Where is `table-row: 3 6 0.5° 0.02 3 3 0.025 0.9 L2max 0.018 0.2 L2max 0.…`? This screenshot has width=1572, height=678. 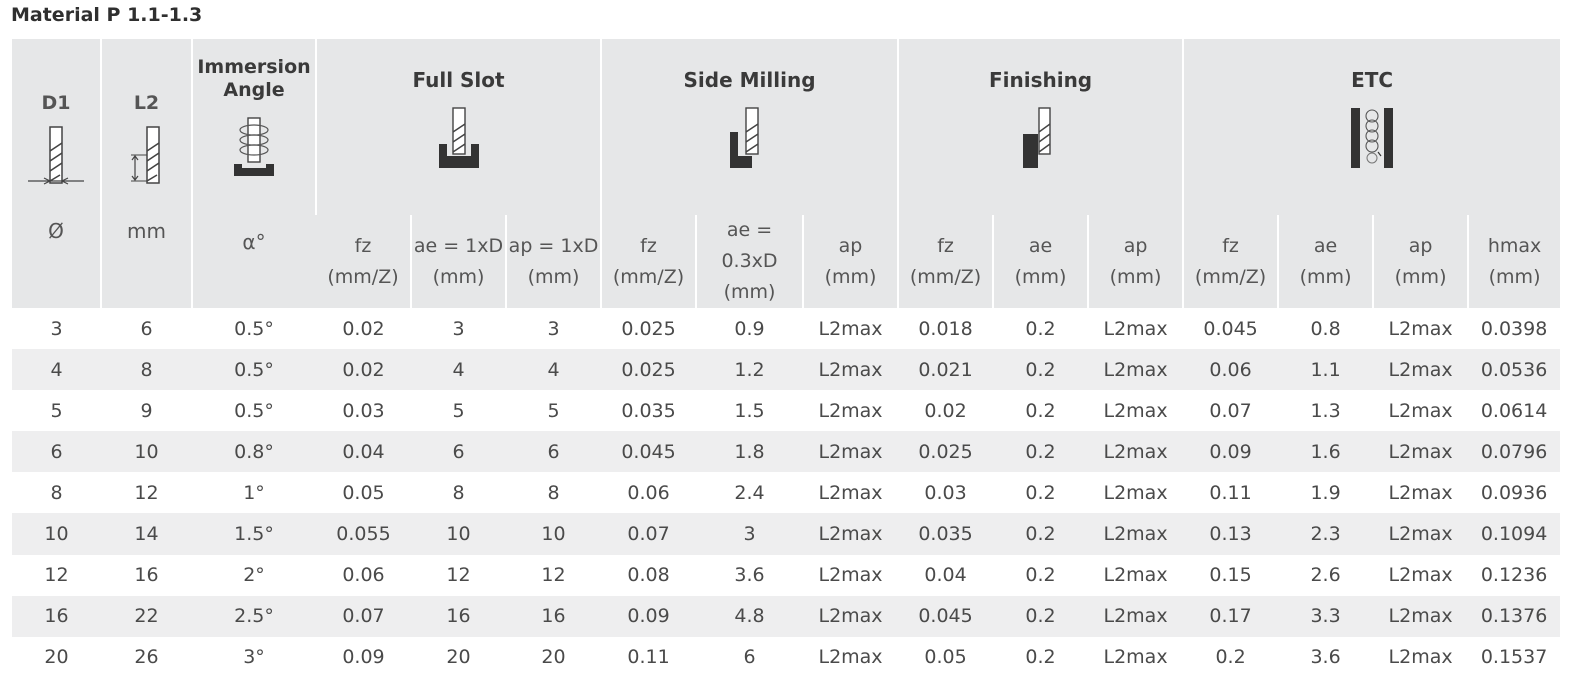
table-row: 3 6 0.5° 0.02 3 3 0.025 0.9 L2max 0.018 0.2 L2max 0.… is located at coordinates (786, 328).